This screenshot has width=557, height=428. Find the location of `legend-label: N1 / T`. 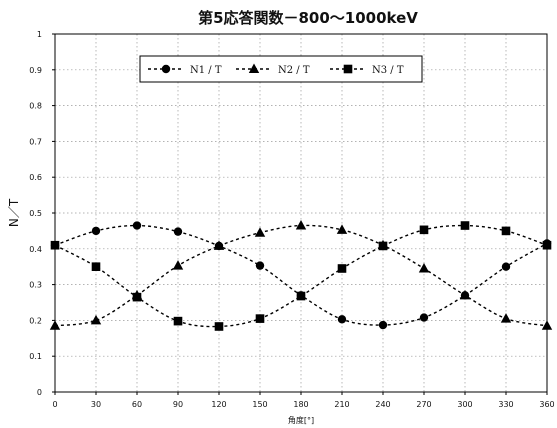

legend-label: N1 / T is located at coordinates (206, 70).